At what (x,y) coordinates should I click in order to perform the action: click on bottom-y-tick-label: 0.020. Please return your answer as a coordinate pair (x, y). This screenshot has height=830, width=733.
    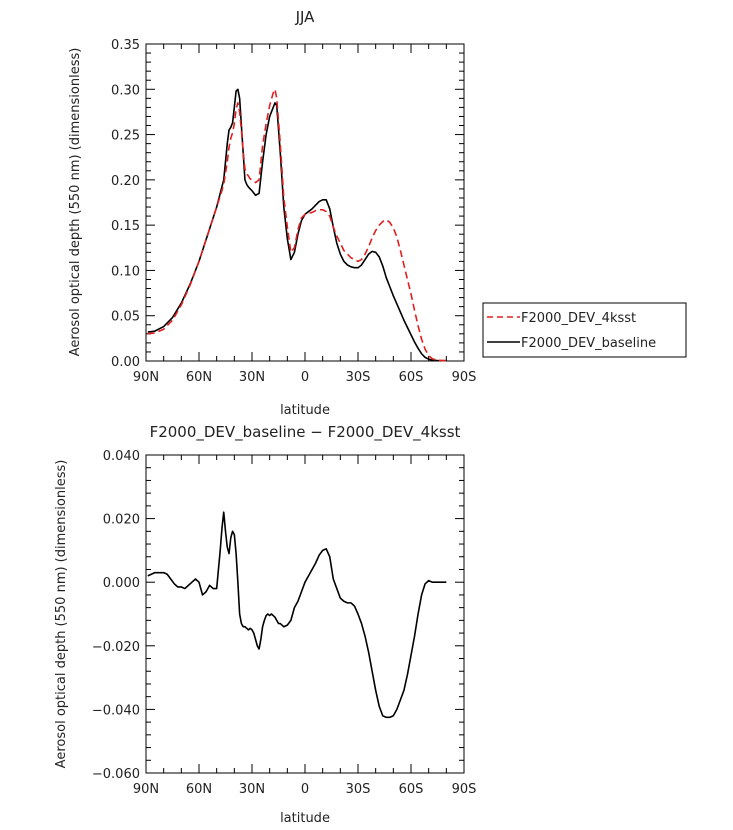
    Looking at the image, I should click on (121, 520).